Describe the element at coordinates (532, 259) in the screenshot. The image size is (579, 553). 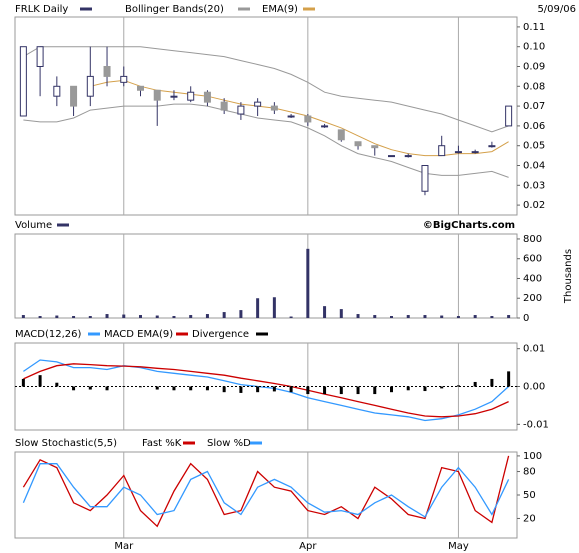
I see `y-tick-label: 600` at that location.